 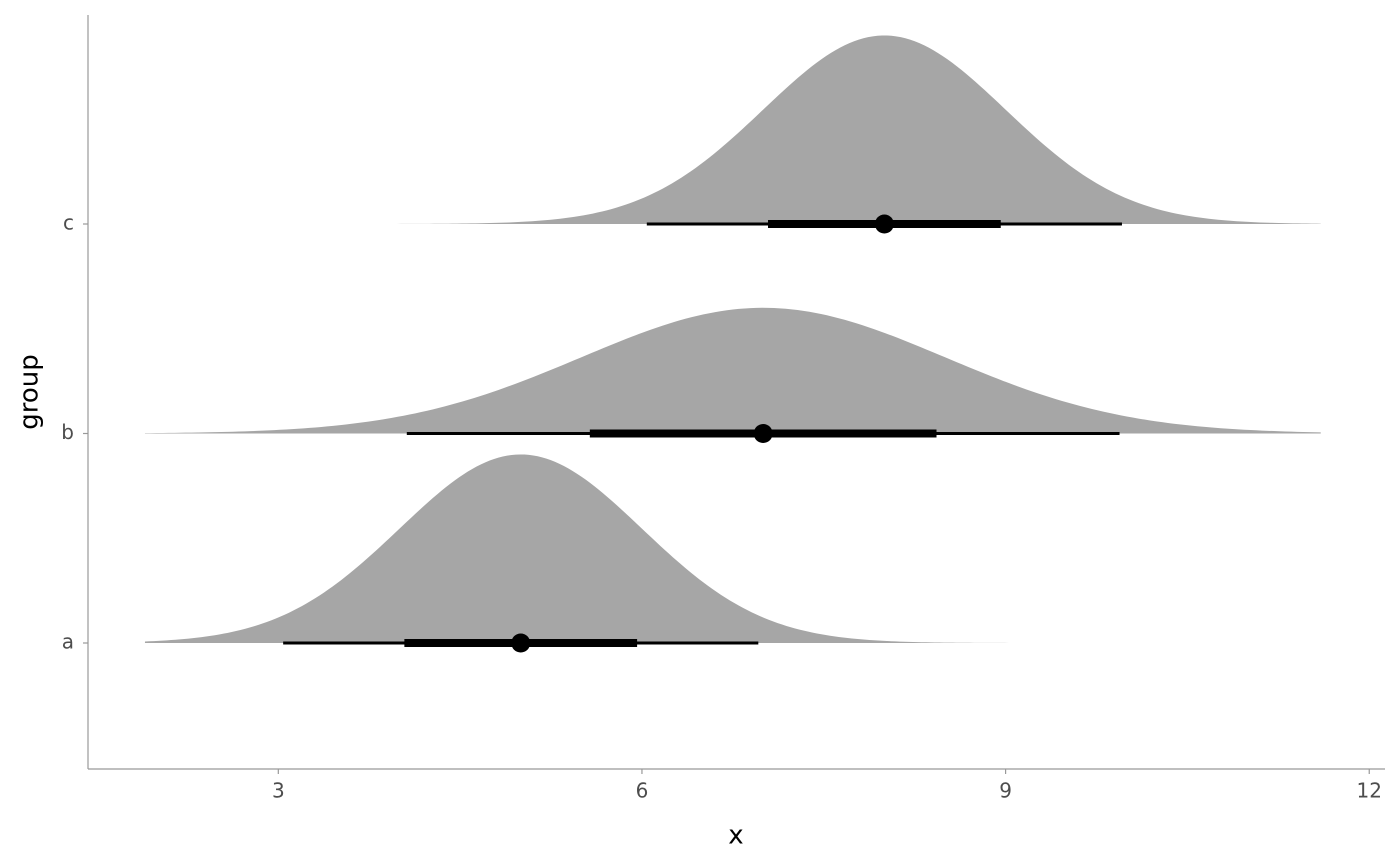 What do you see at coordinates (68, 223) in the screenshot?
I see `y-tick-label: c` at bounding box center [68, 223].